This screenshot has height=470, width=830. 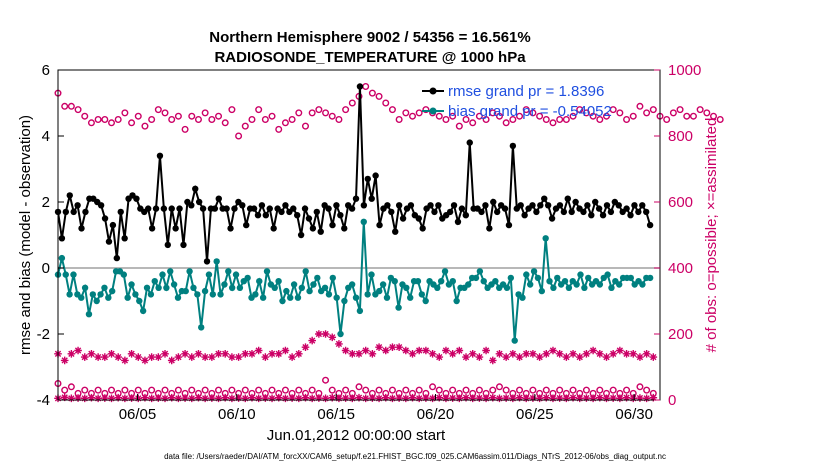 I want to click on y2-tick-label-2: 400, so click(x=680, y=268).